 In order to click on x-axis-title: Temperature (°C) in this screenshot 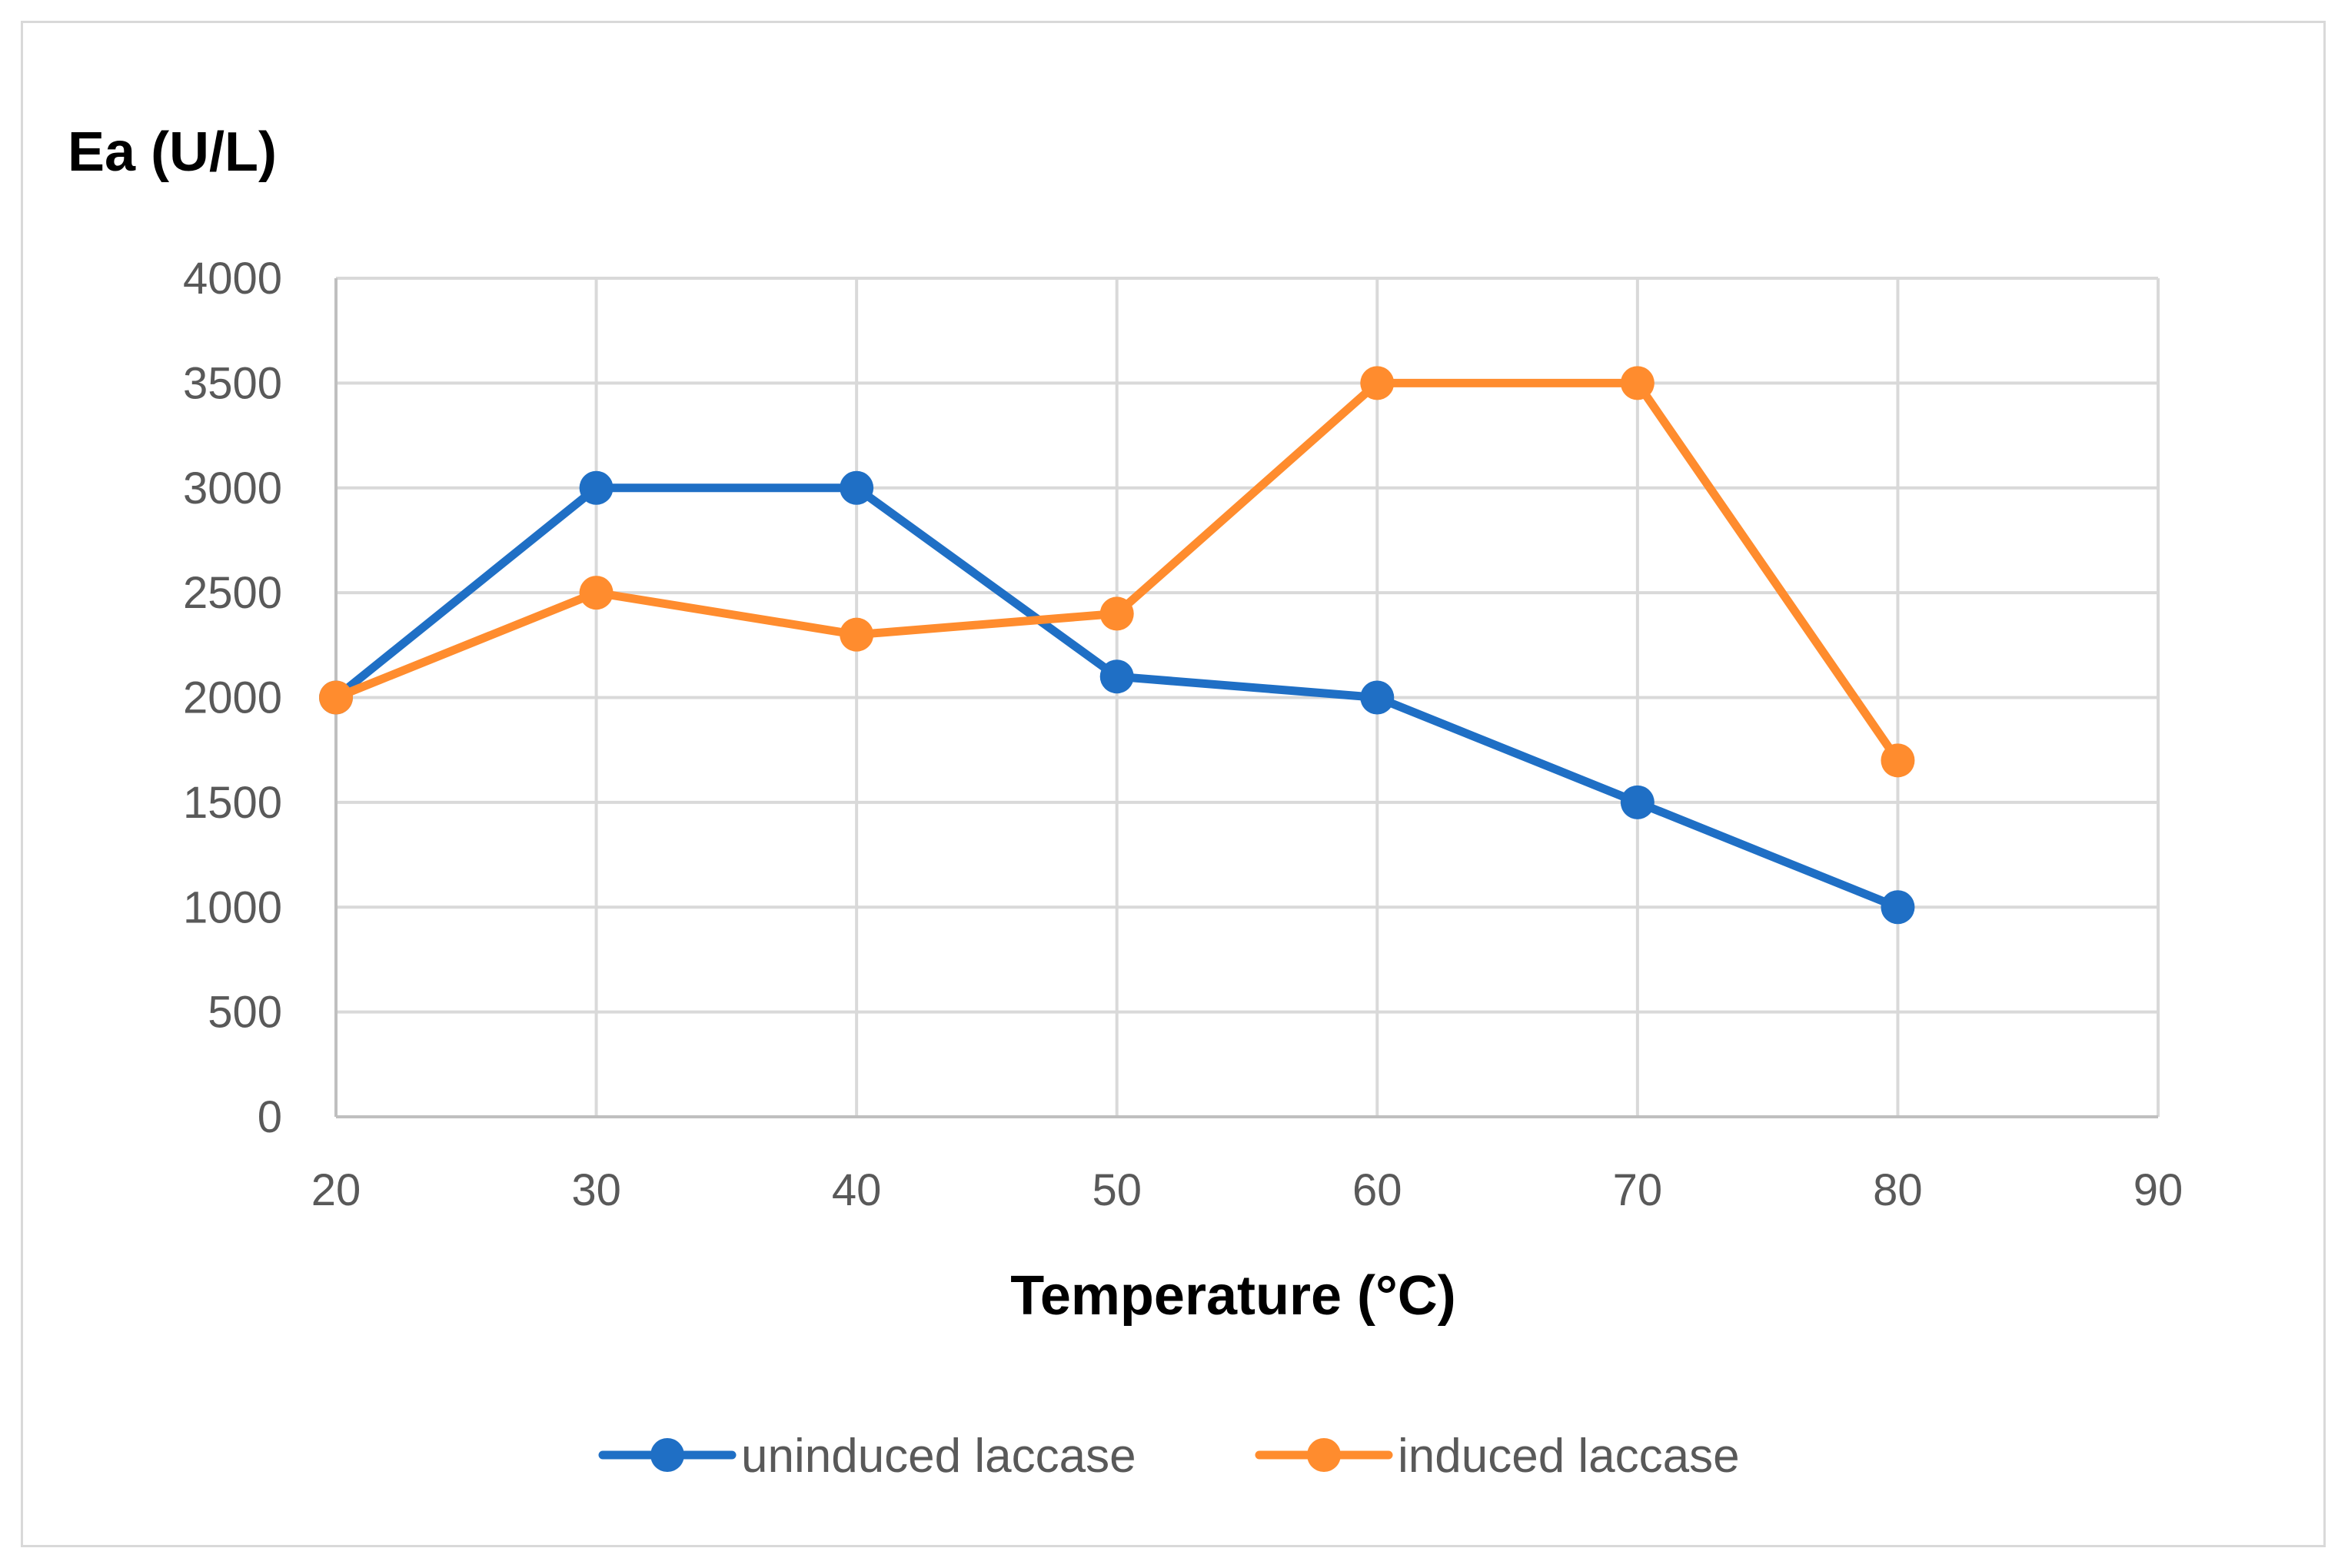, I will do `click(1233, 1296)`.